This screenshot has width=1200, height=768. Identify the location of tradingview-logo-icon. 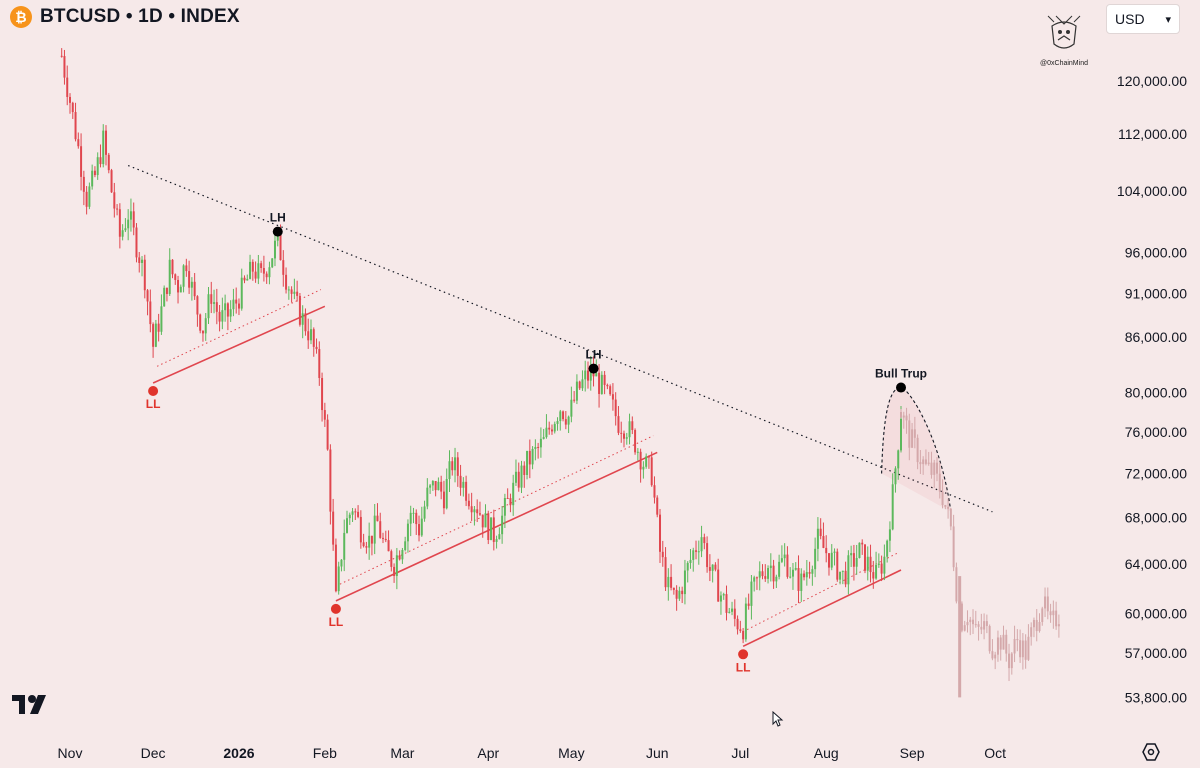
(33, 705).